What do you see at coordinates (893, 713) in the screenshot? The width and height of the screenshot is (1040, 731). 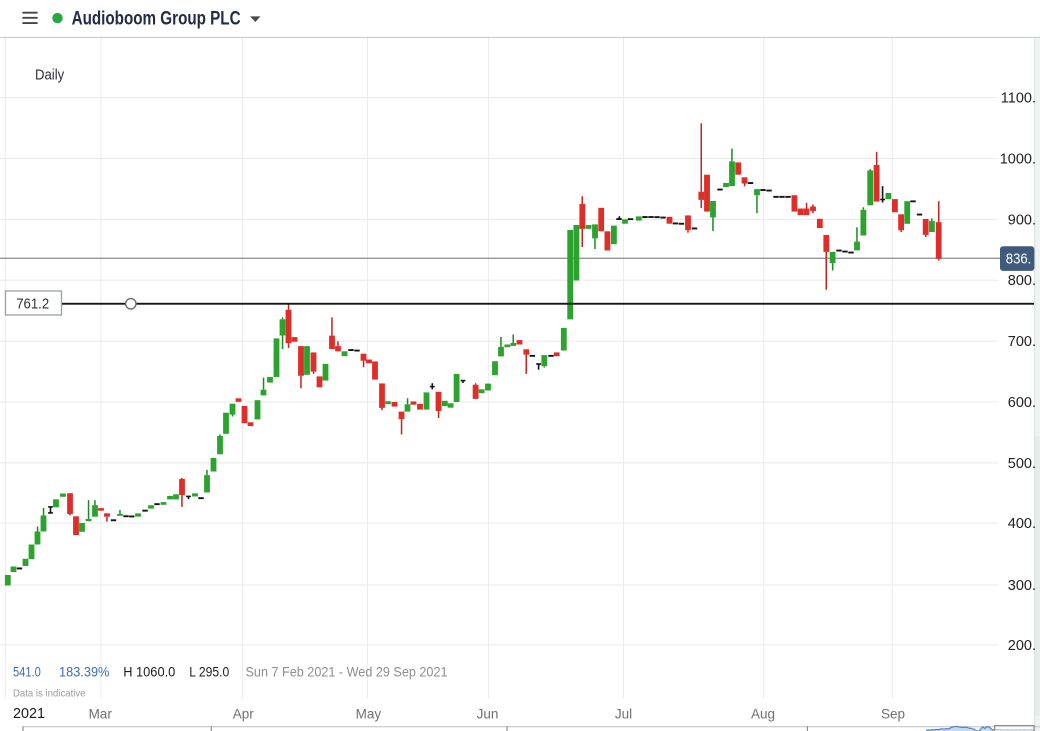 I see `svg-text: Sep` at bounding box center [893, 713].